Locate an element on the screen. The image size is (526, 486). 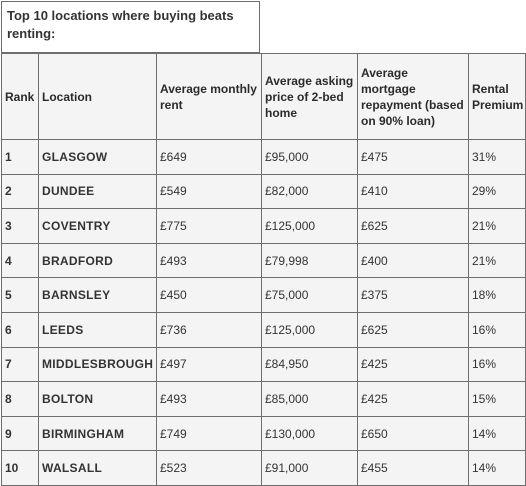
cell-rental-premium: 29% is located at coordinates (497, 191).